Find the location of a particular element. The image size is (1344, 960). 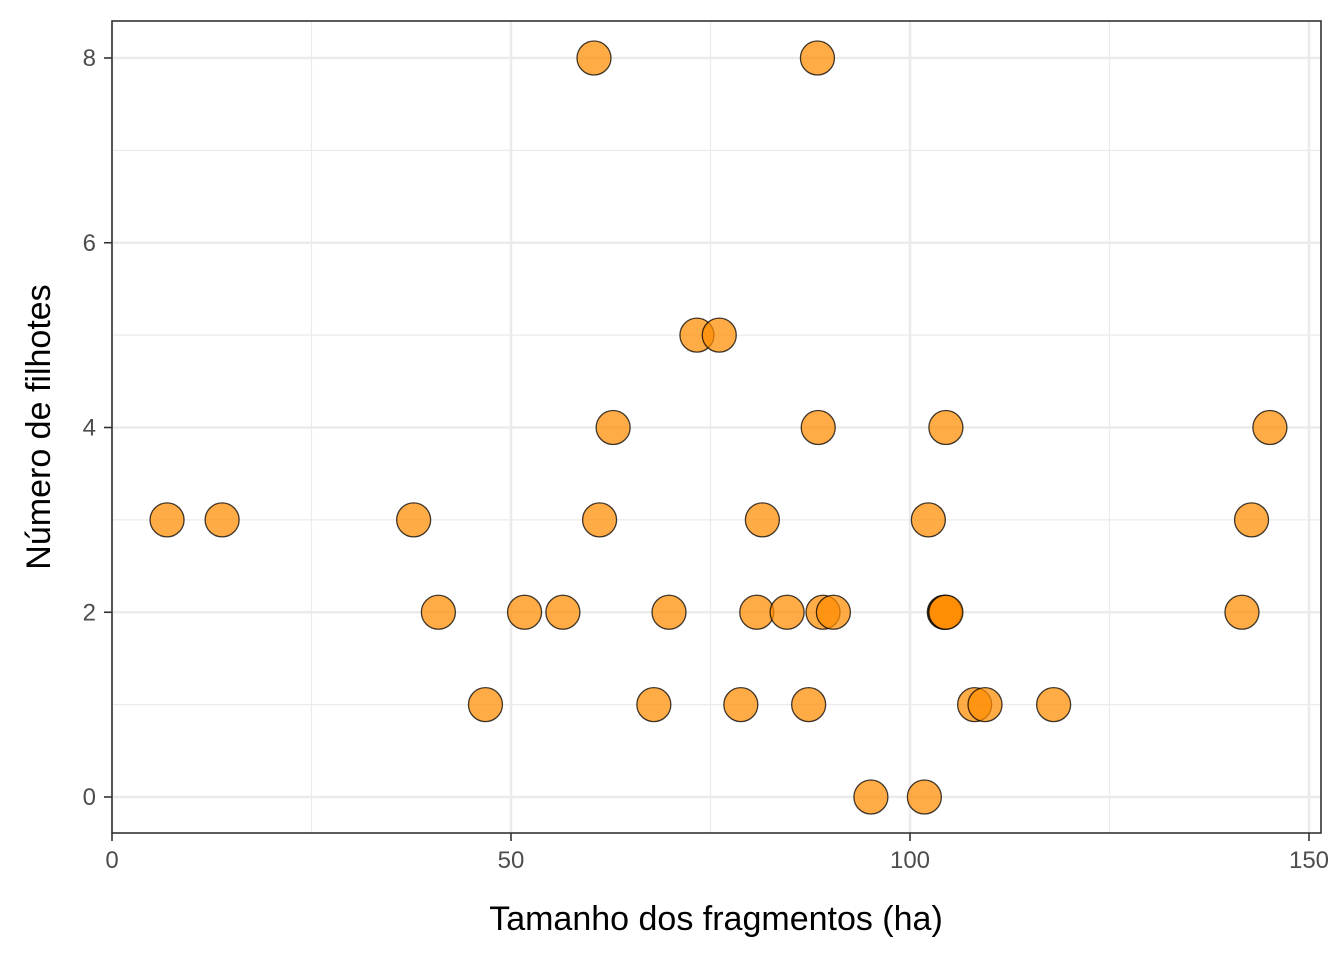

y-tick-label: 0 is located at coordinates (89, 797).